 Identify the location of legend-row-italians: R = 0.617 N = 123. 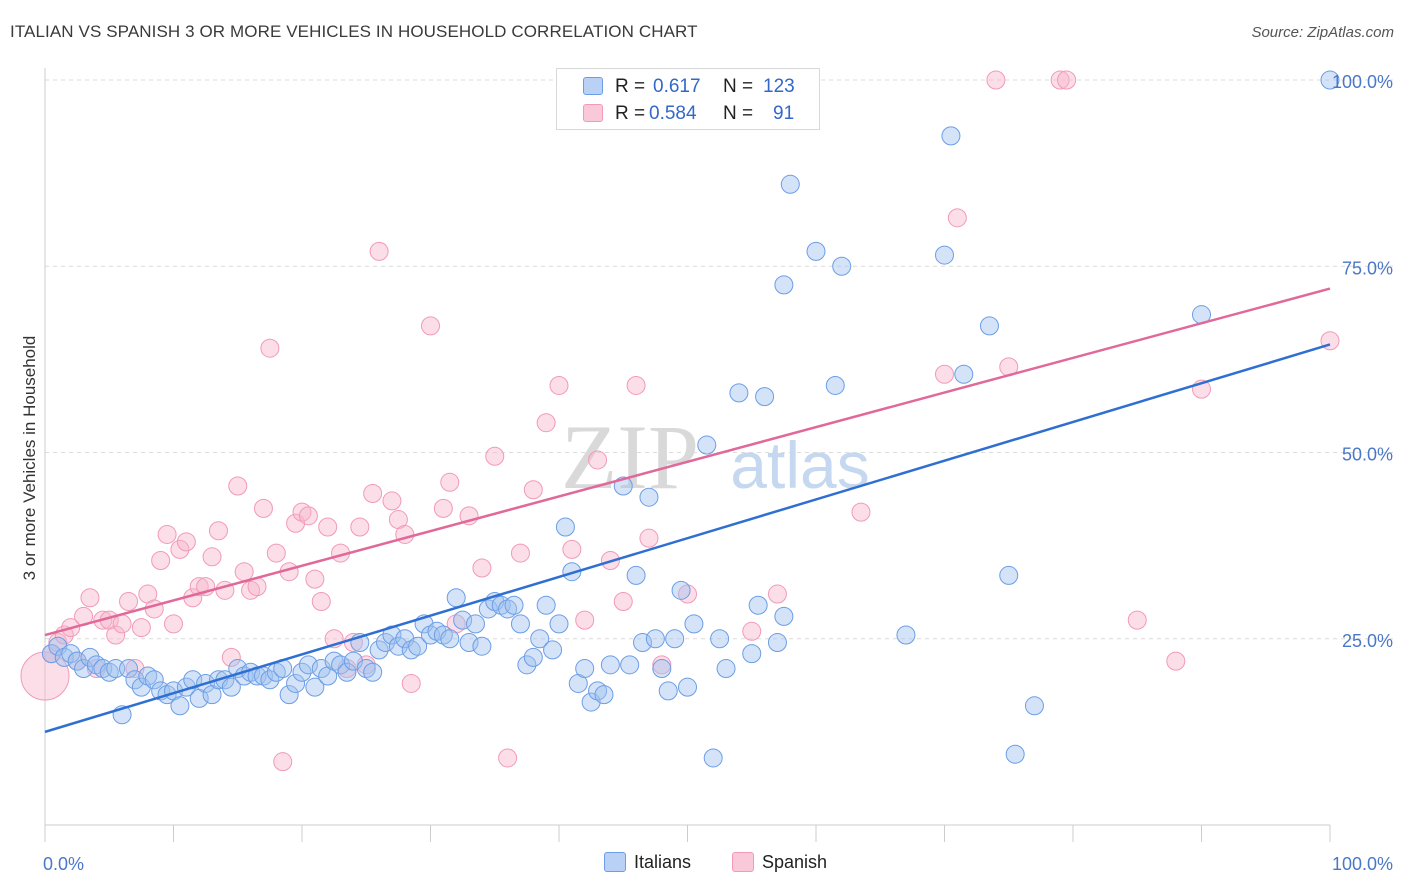
(688, 87).